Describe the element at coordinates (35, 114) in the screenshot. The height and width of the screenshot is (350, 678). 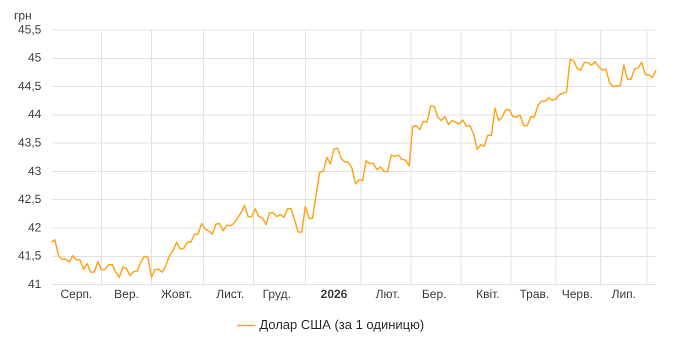
I see `y-tick-label: 44` at that location.